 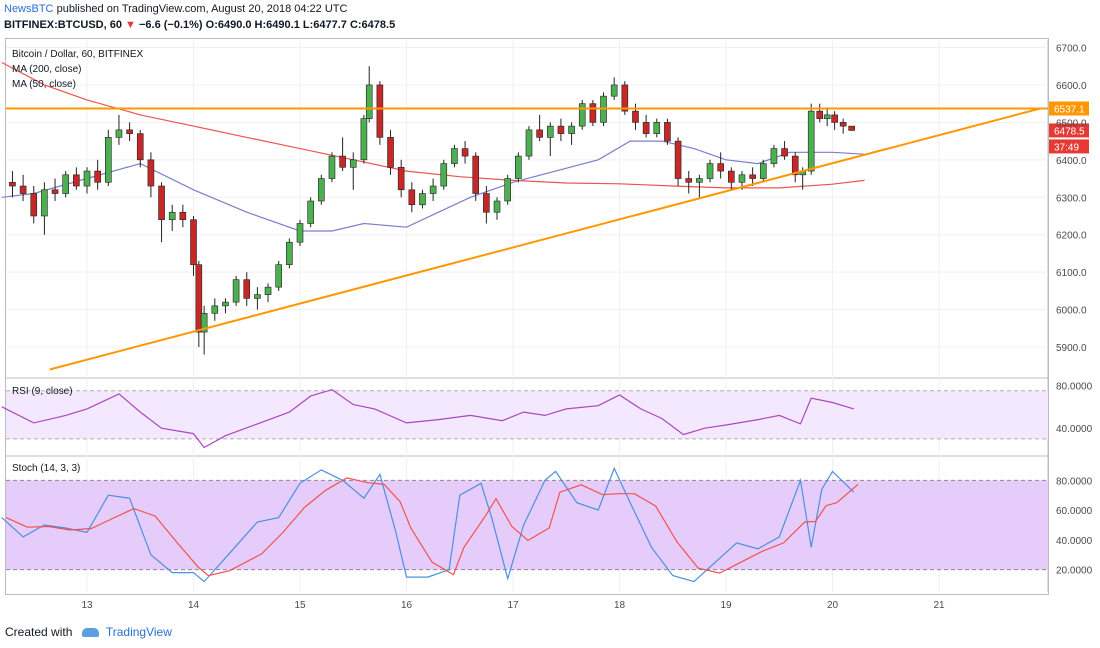 What do you see at coordinates (300, 605) in the screenshot?
I see `x-tick-label: 15` at bounding box center [300, 605].